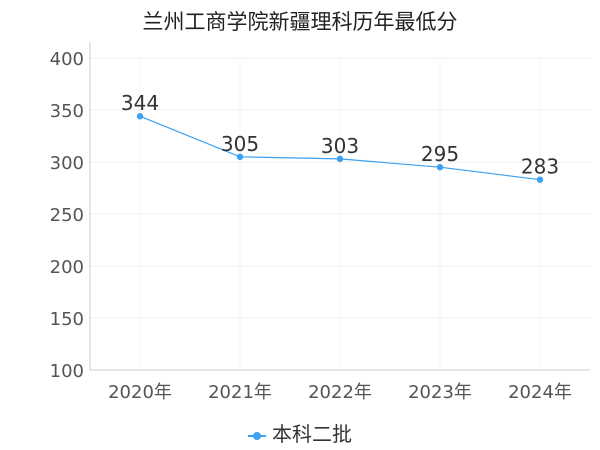  I want to click on y-tick-label: 350, so click(67, 111).